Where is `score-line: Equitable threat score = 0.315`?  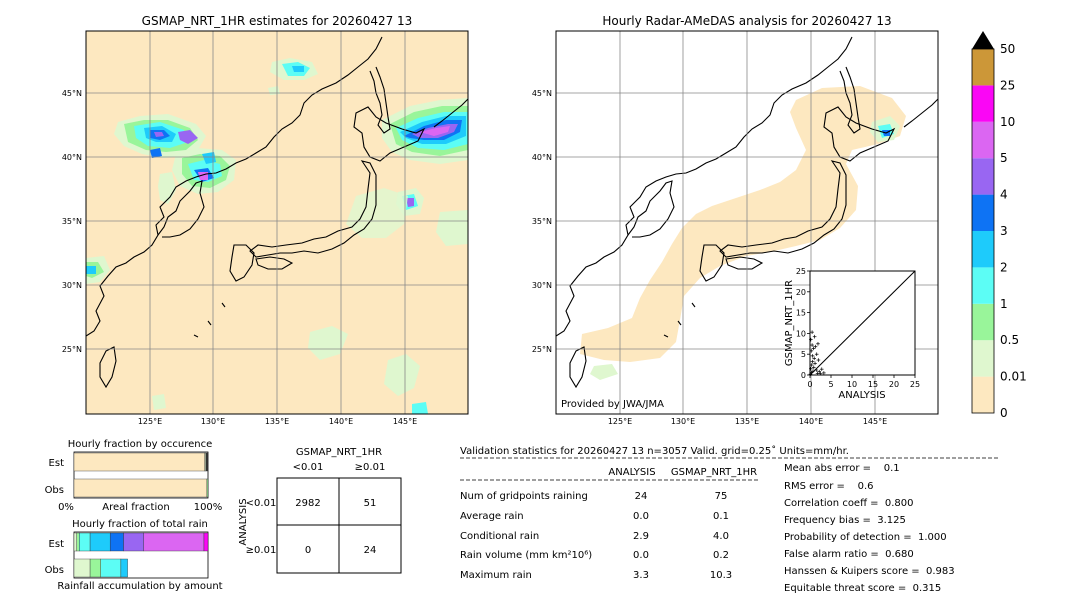
score-line: Equitable threat score = 0.315 is located at coordinates (862, 588).